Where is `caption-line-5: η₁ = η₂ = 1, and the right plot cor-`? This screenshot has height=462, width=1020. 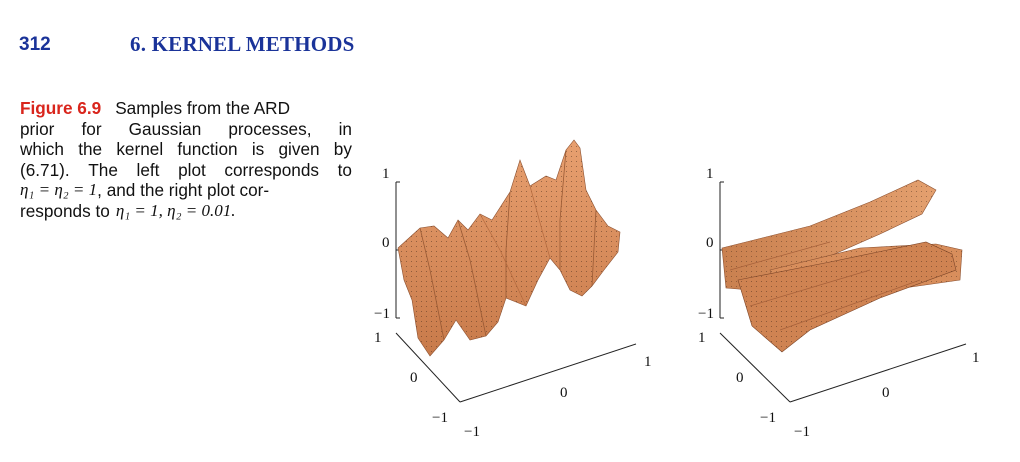
caption-line-5: η₁ = η₂ = 1, and the right plot cor- is located at coordinates (186, 190).